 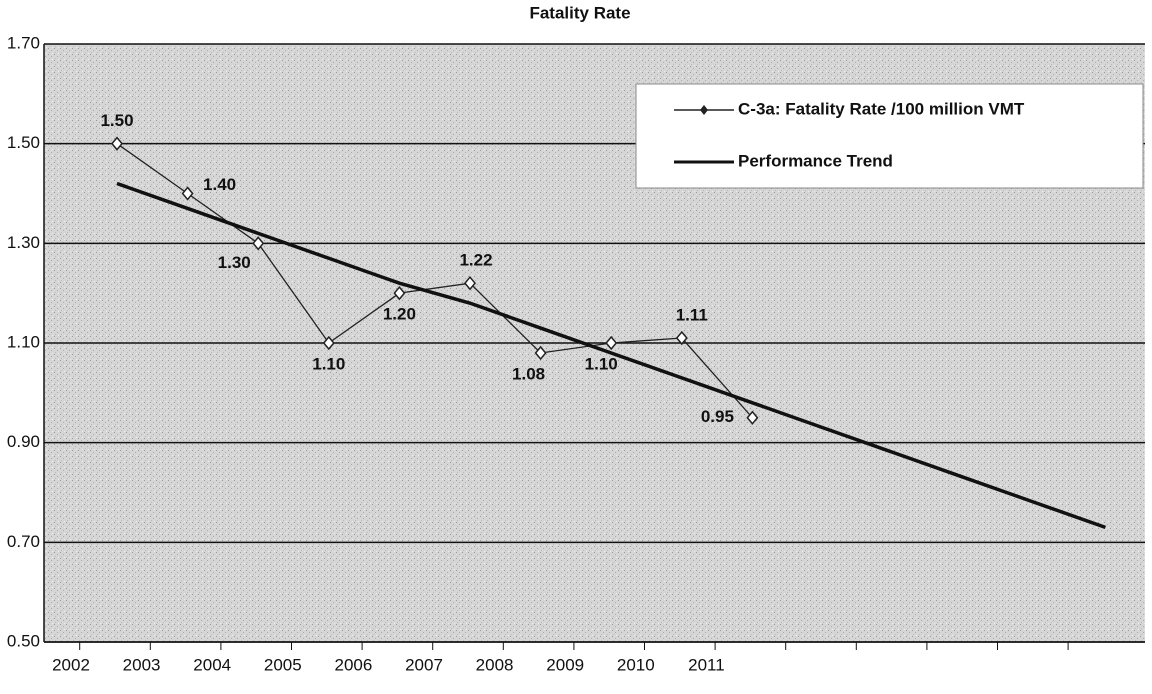 What do you see at coordinates (706, 664) in the screenshot?
I see `x-tick-label: 2011` at bounding box center [706, 664].